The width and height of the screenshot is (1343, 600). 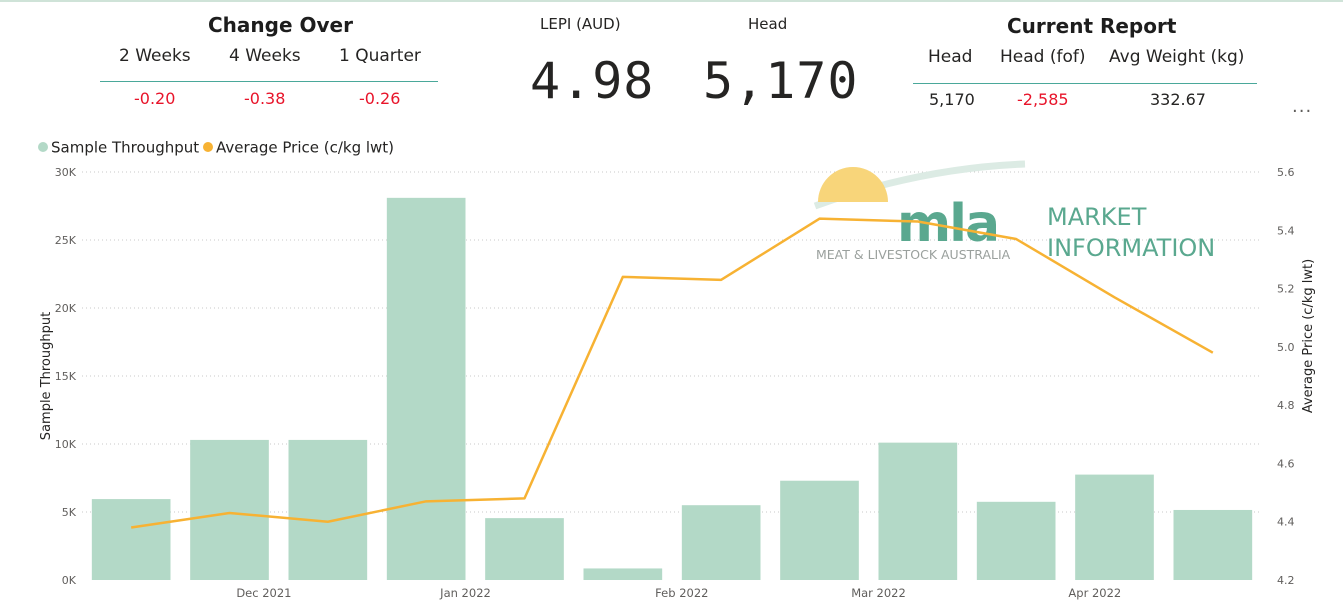 I want to click on x-tick-label: Mar 2022, so click(x=878, y=593).